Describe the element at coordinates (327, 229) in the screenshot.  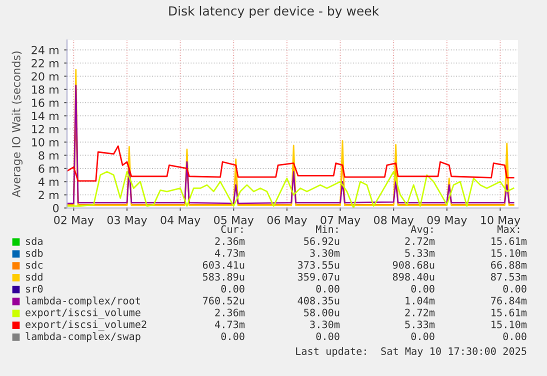
I see `text: Min:` at that location.